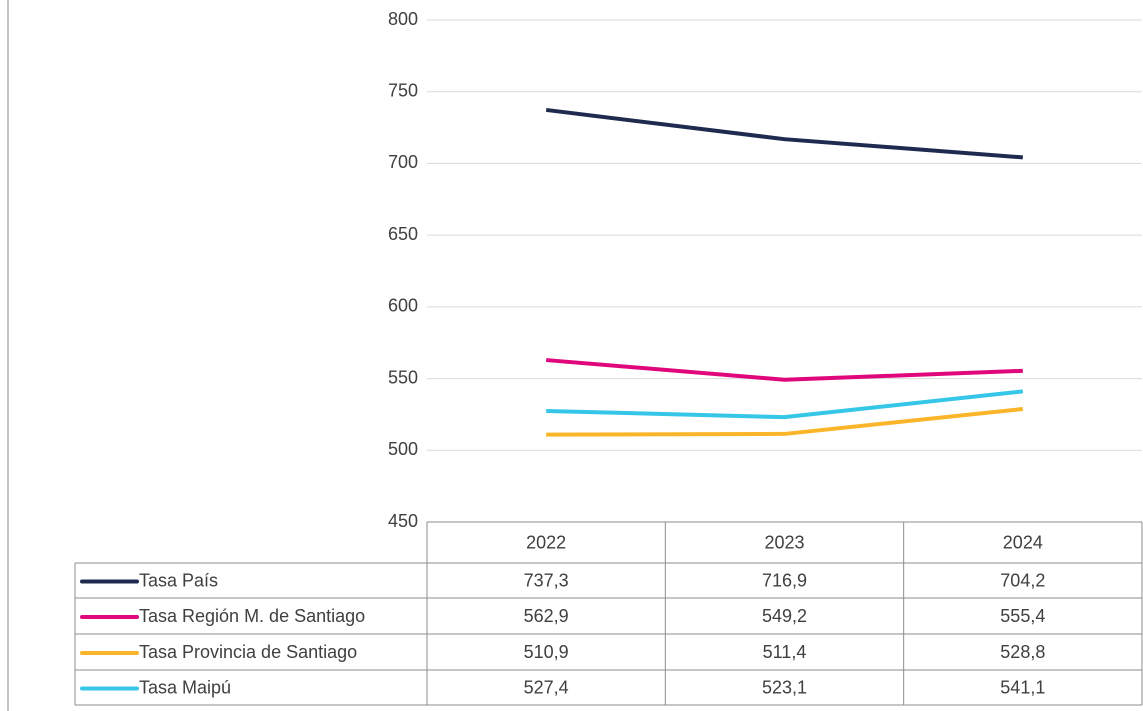  What do you see at coordinates (403, 234) in the screenshot?
I see `y-tick-label: 650` at bounding box center [403, 234].